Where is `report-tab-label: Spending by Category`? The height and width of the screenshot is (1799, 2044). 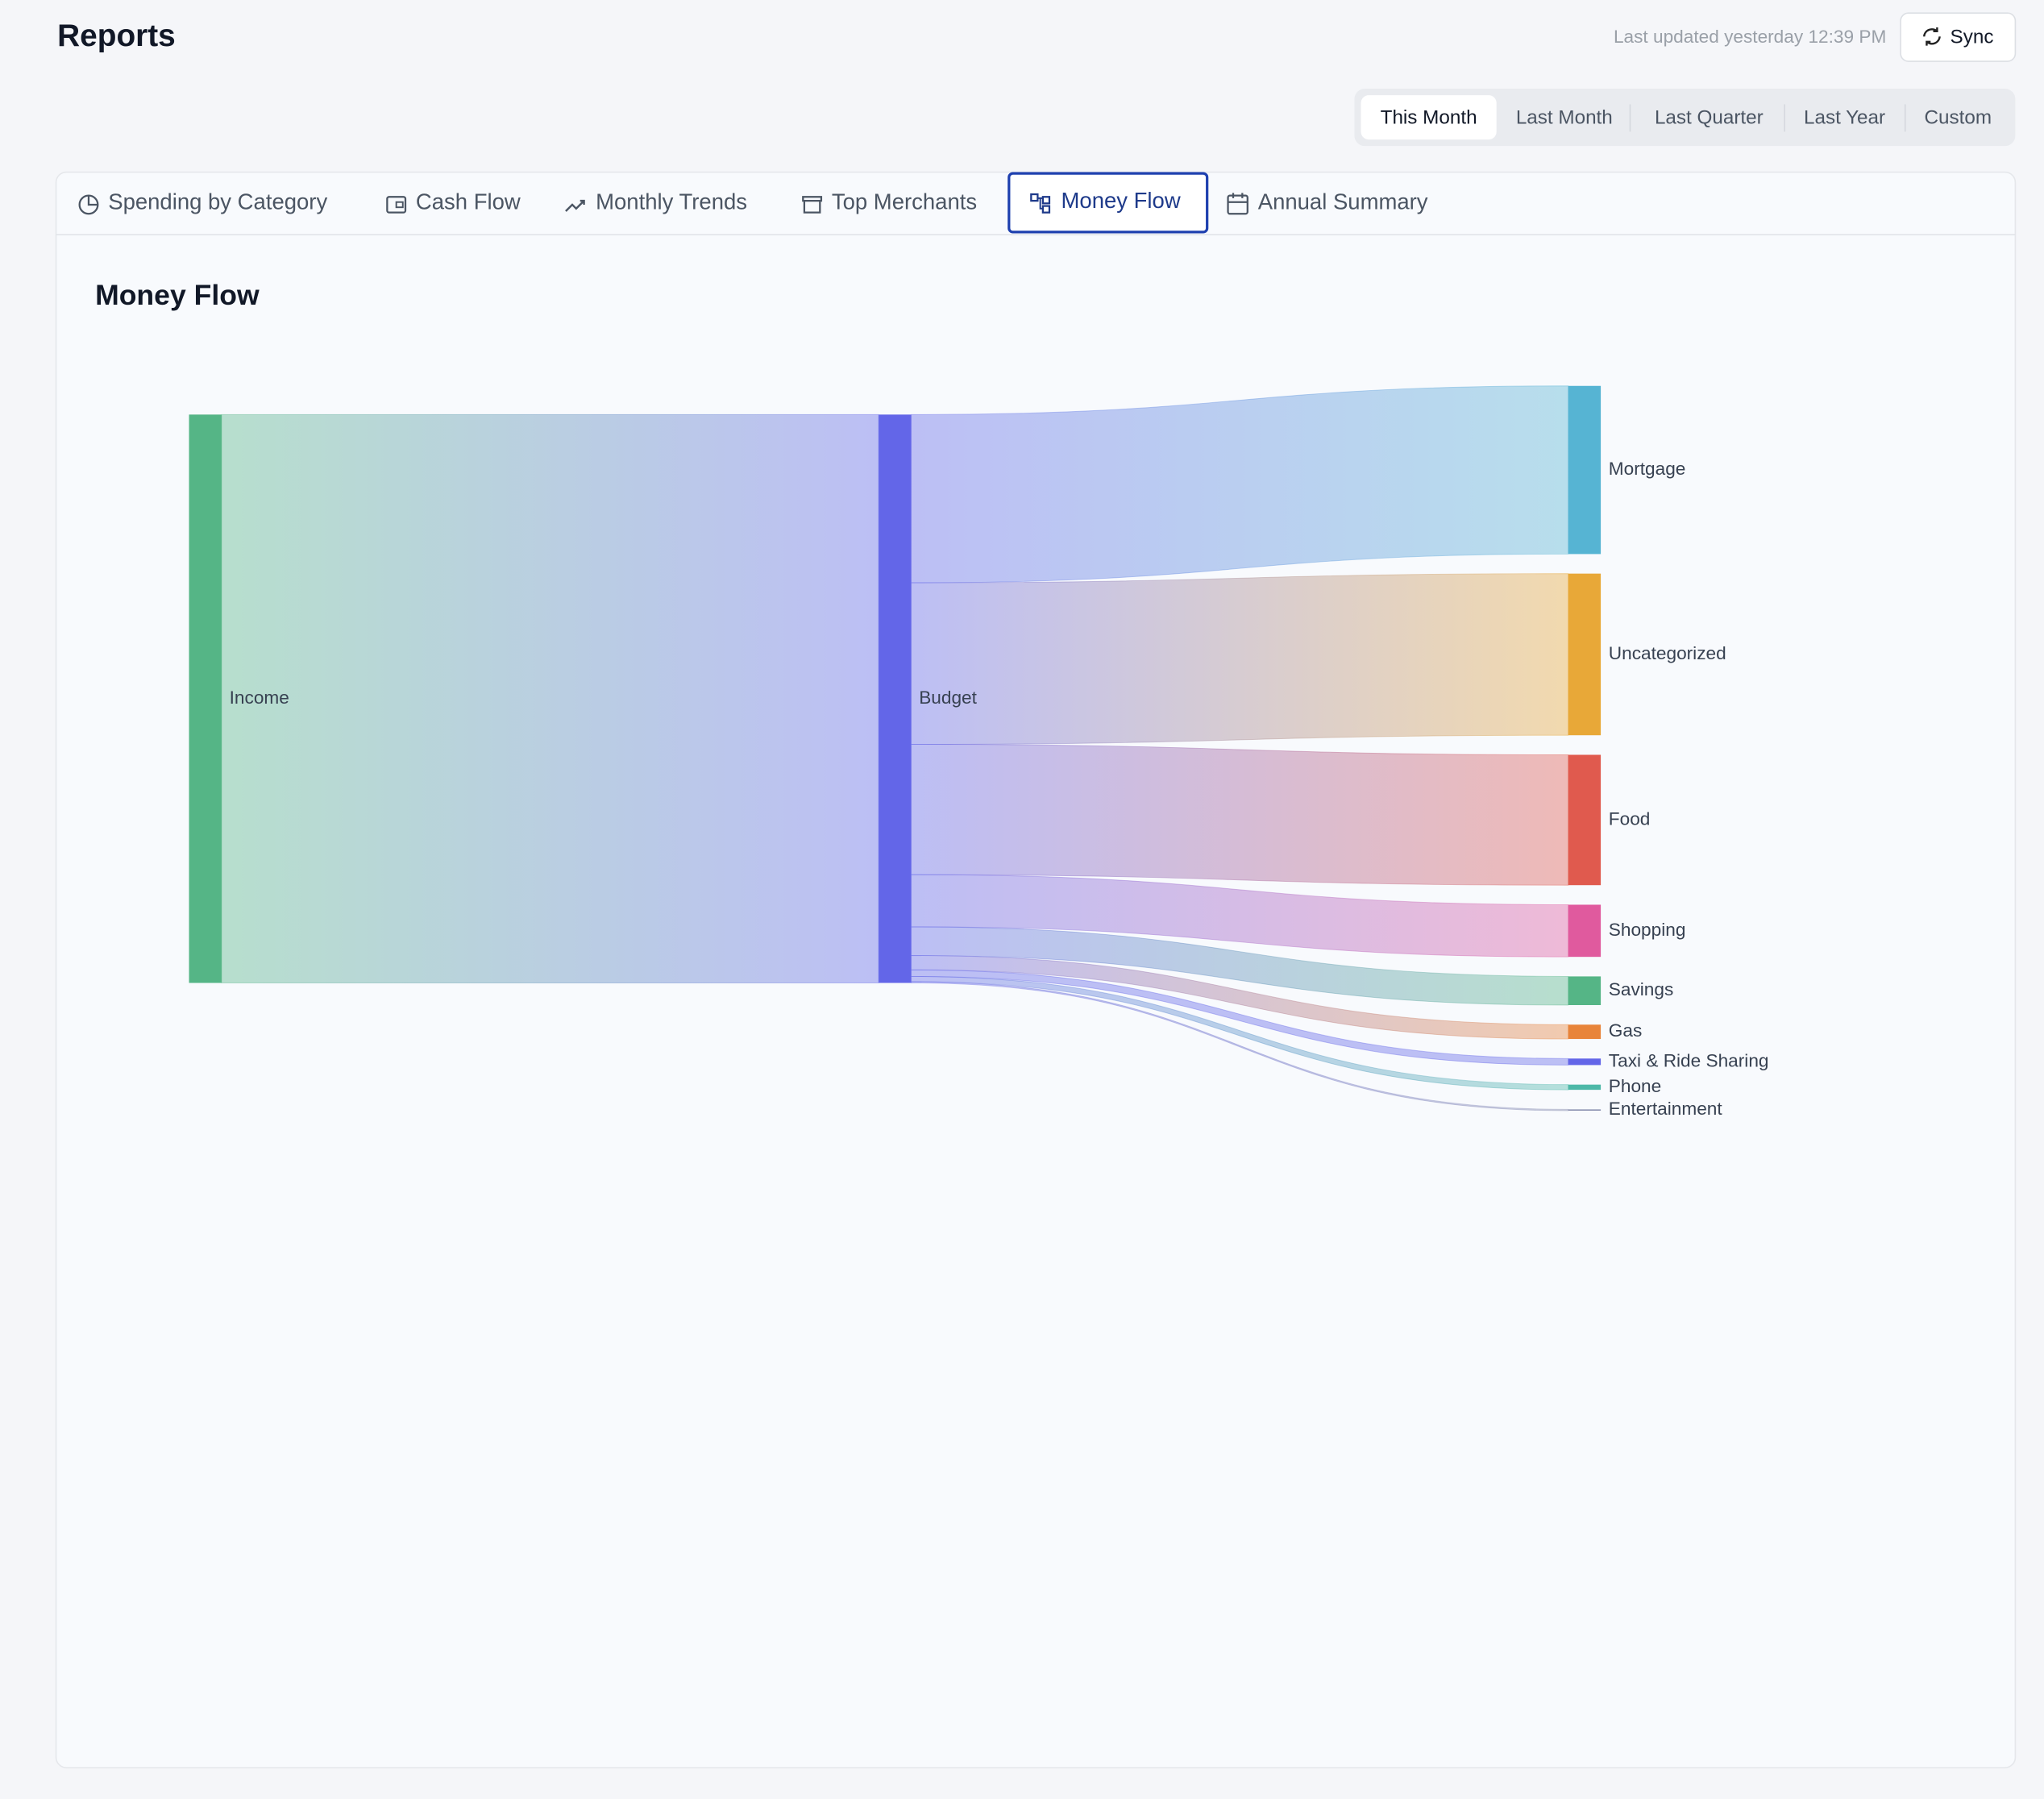 report-tab-label: Spending by Category is located at coordinates (218, 201).